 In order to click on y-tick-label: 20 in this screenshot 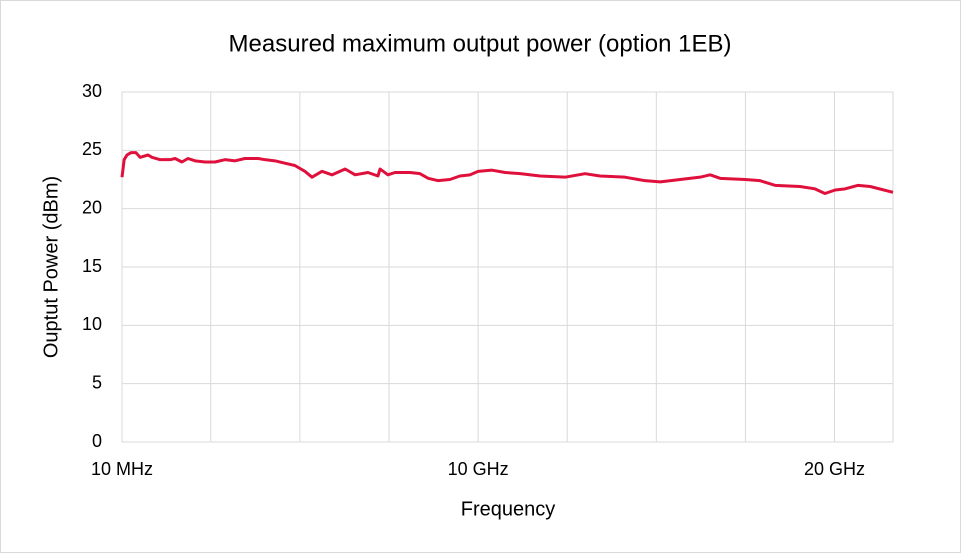, I will do `click(92, 207)`.